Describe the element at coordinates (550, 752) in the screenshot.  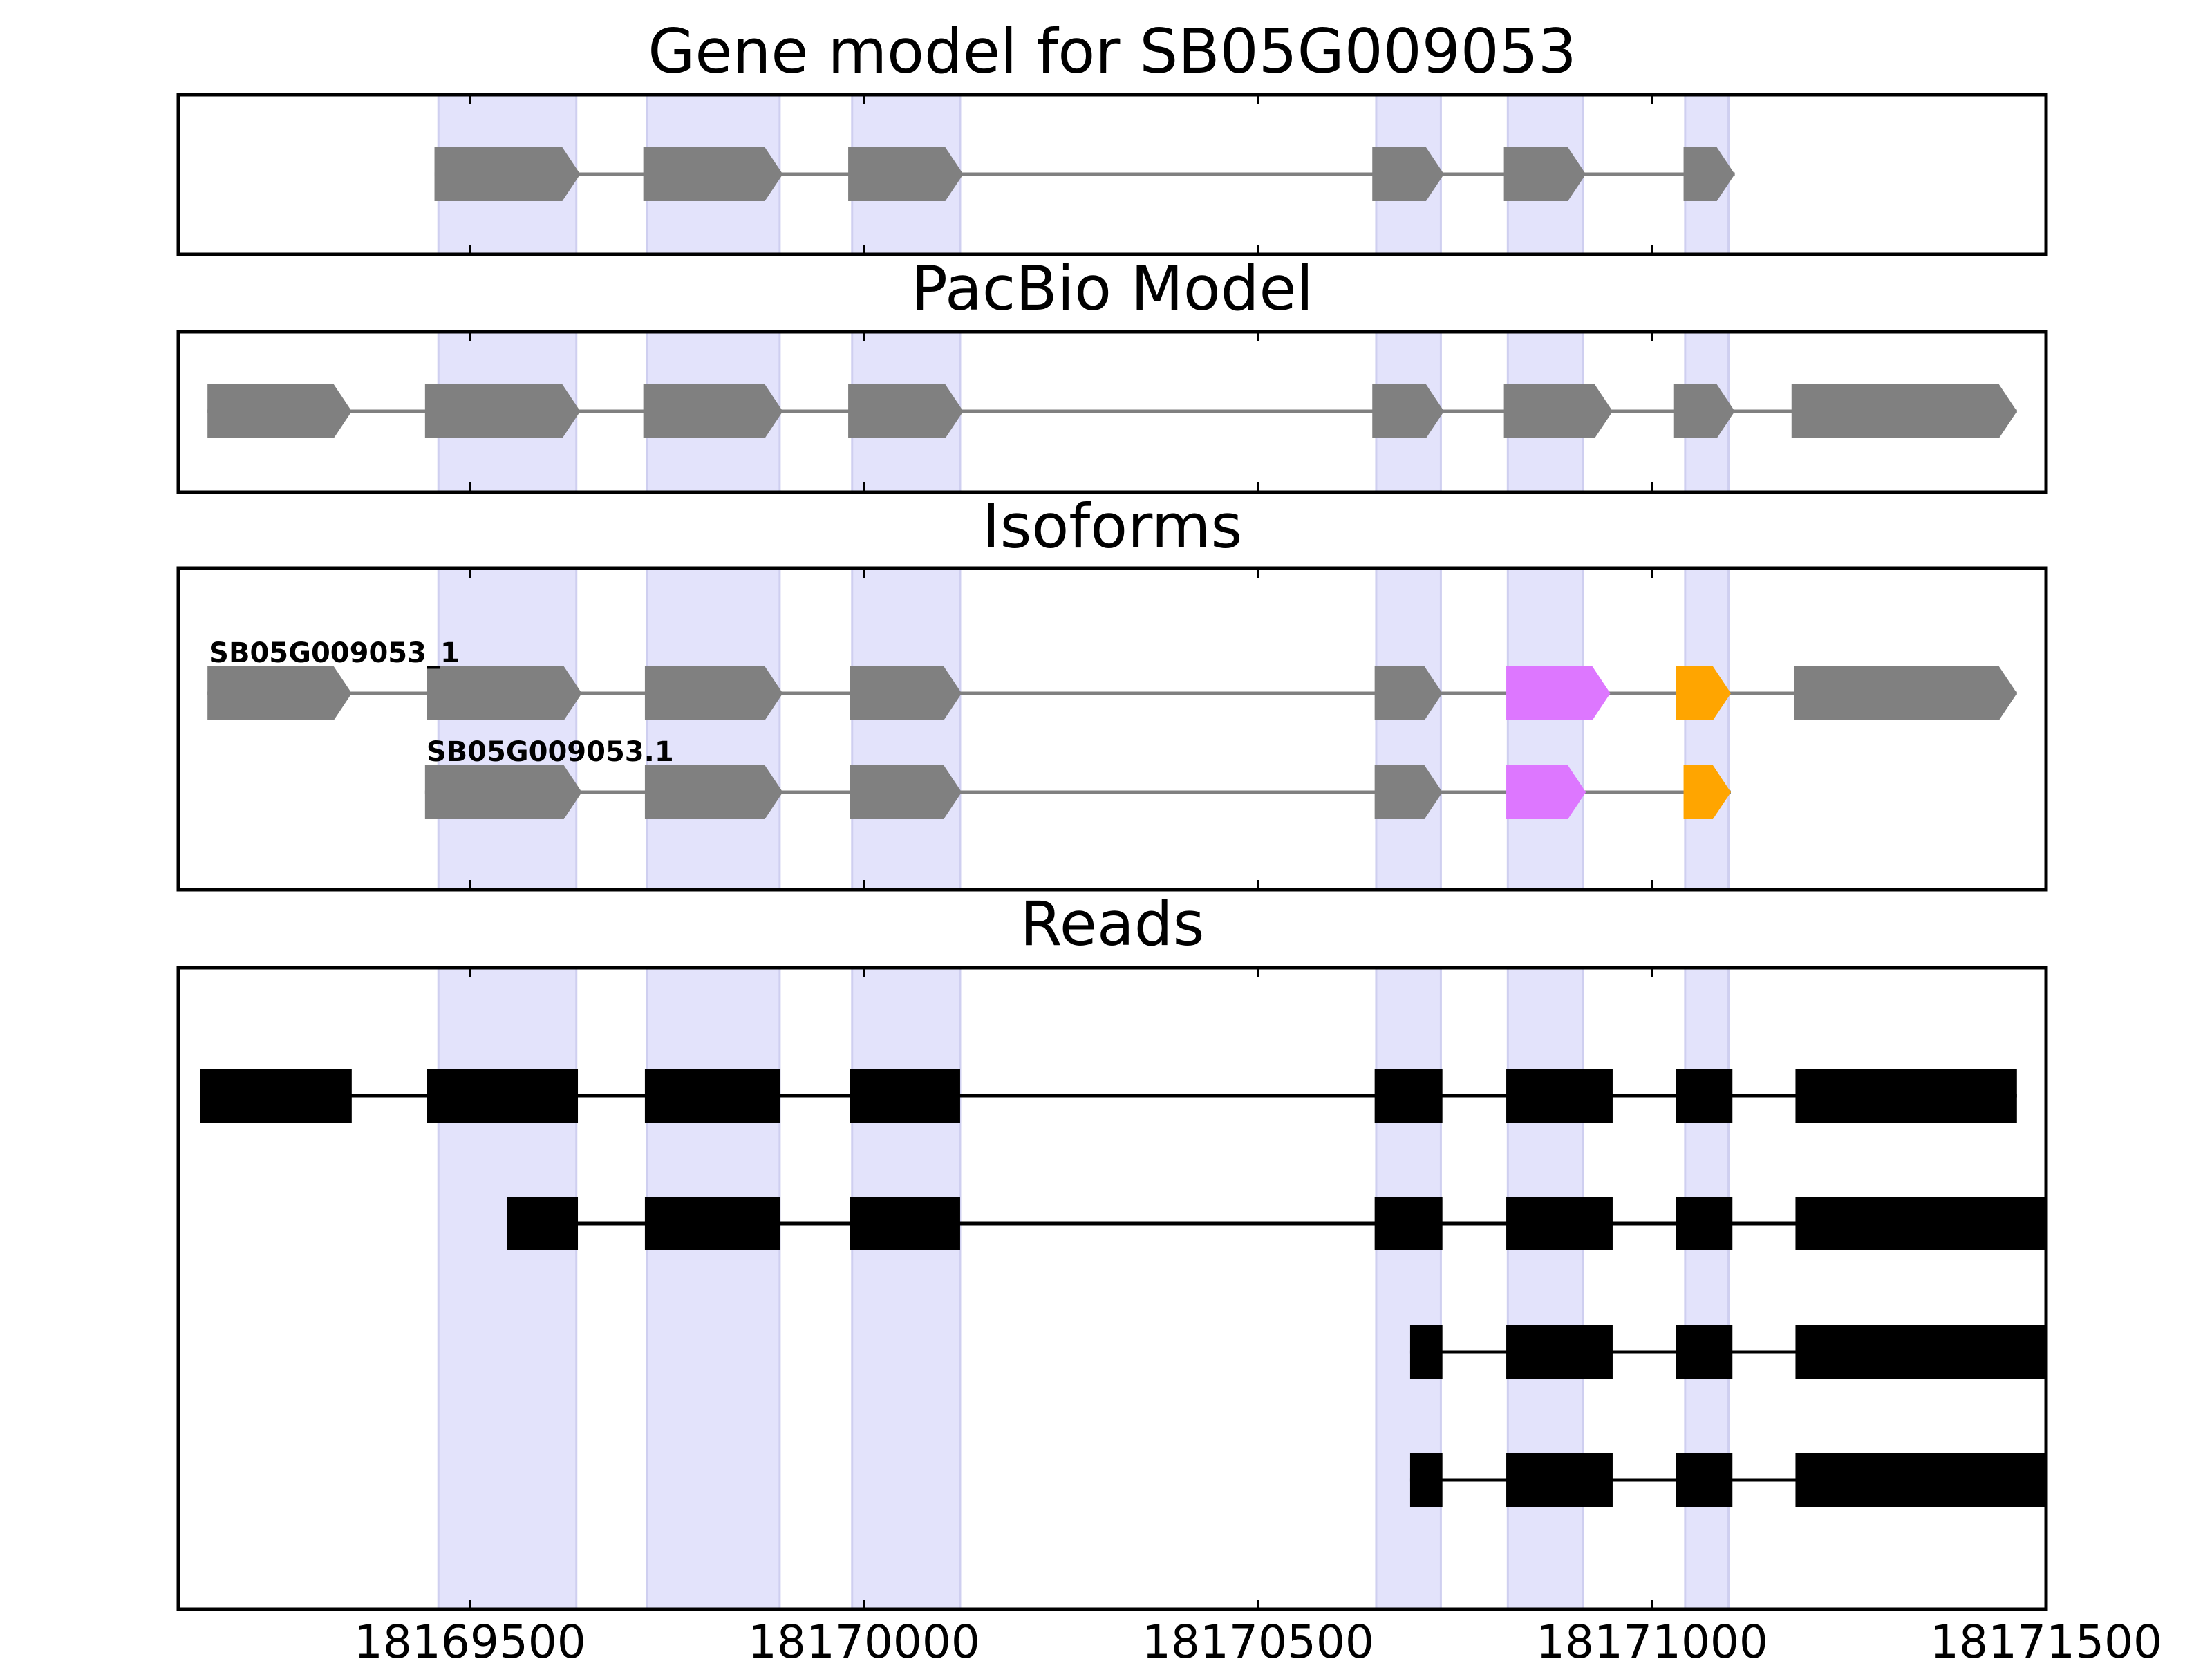
I see `isoform-label: SB05G009053.1` at that location.